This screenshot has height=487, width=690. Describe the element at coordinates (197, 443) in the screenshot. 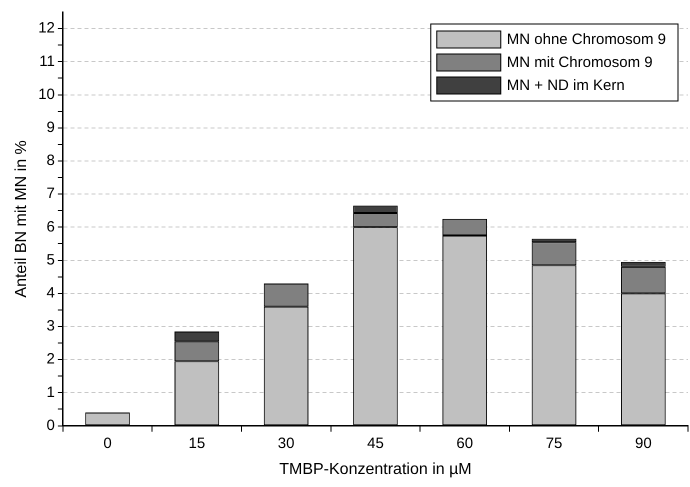

I see `x-tick-label: 15` at that location.